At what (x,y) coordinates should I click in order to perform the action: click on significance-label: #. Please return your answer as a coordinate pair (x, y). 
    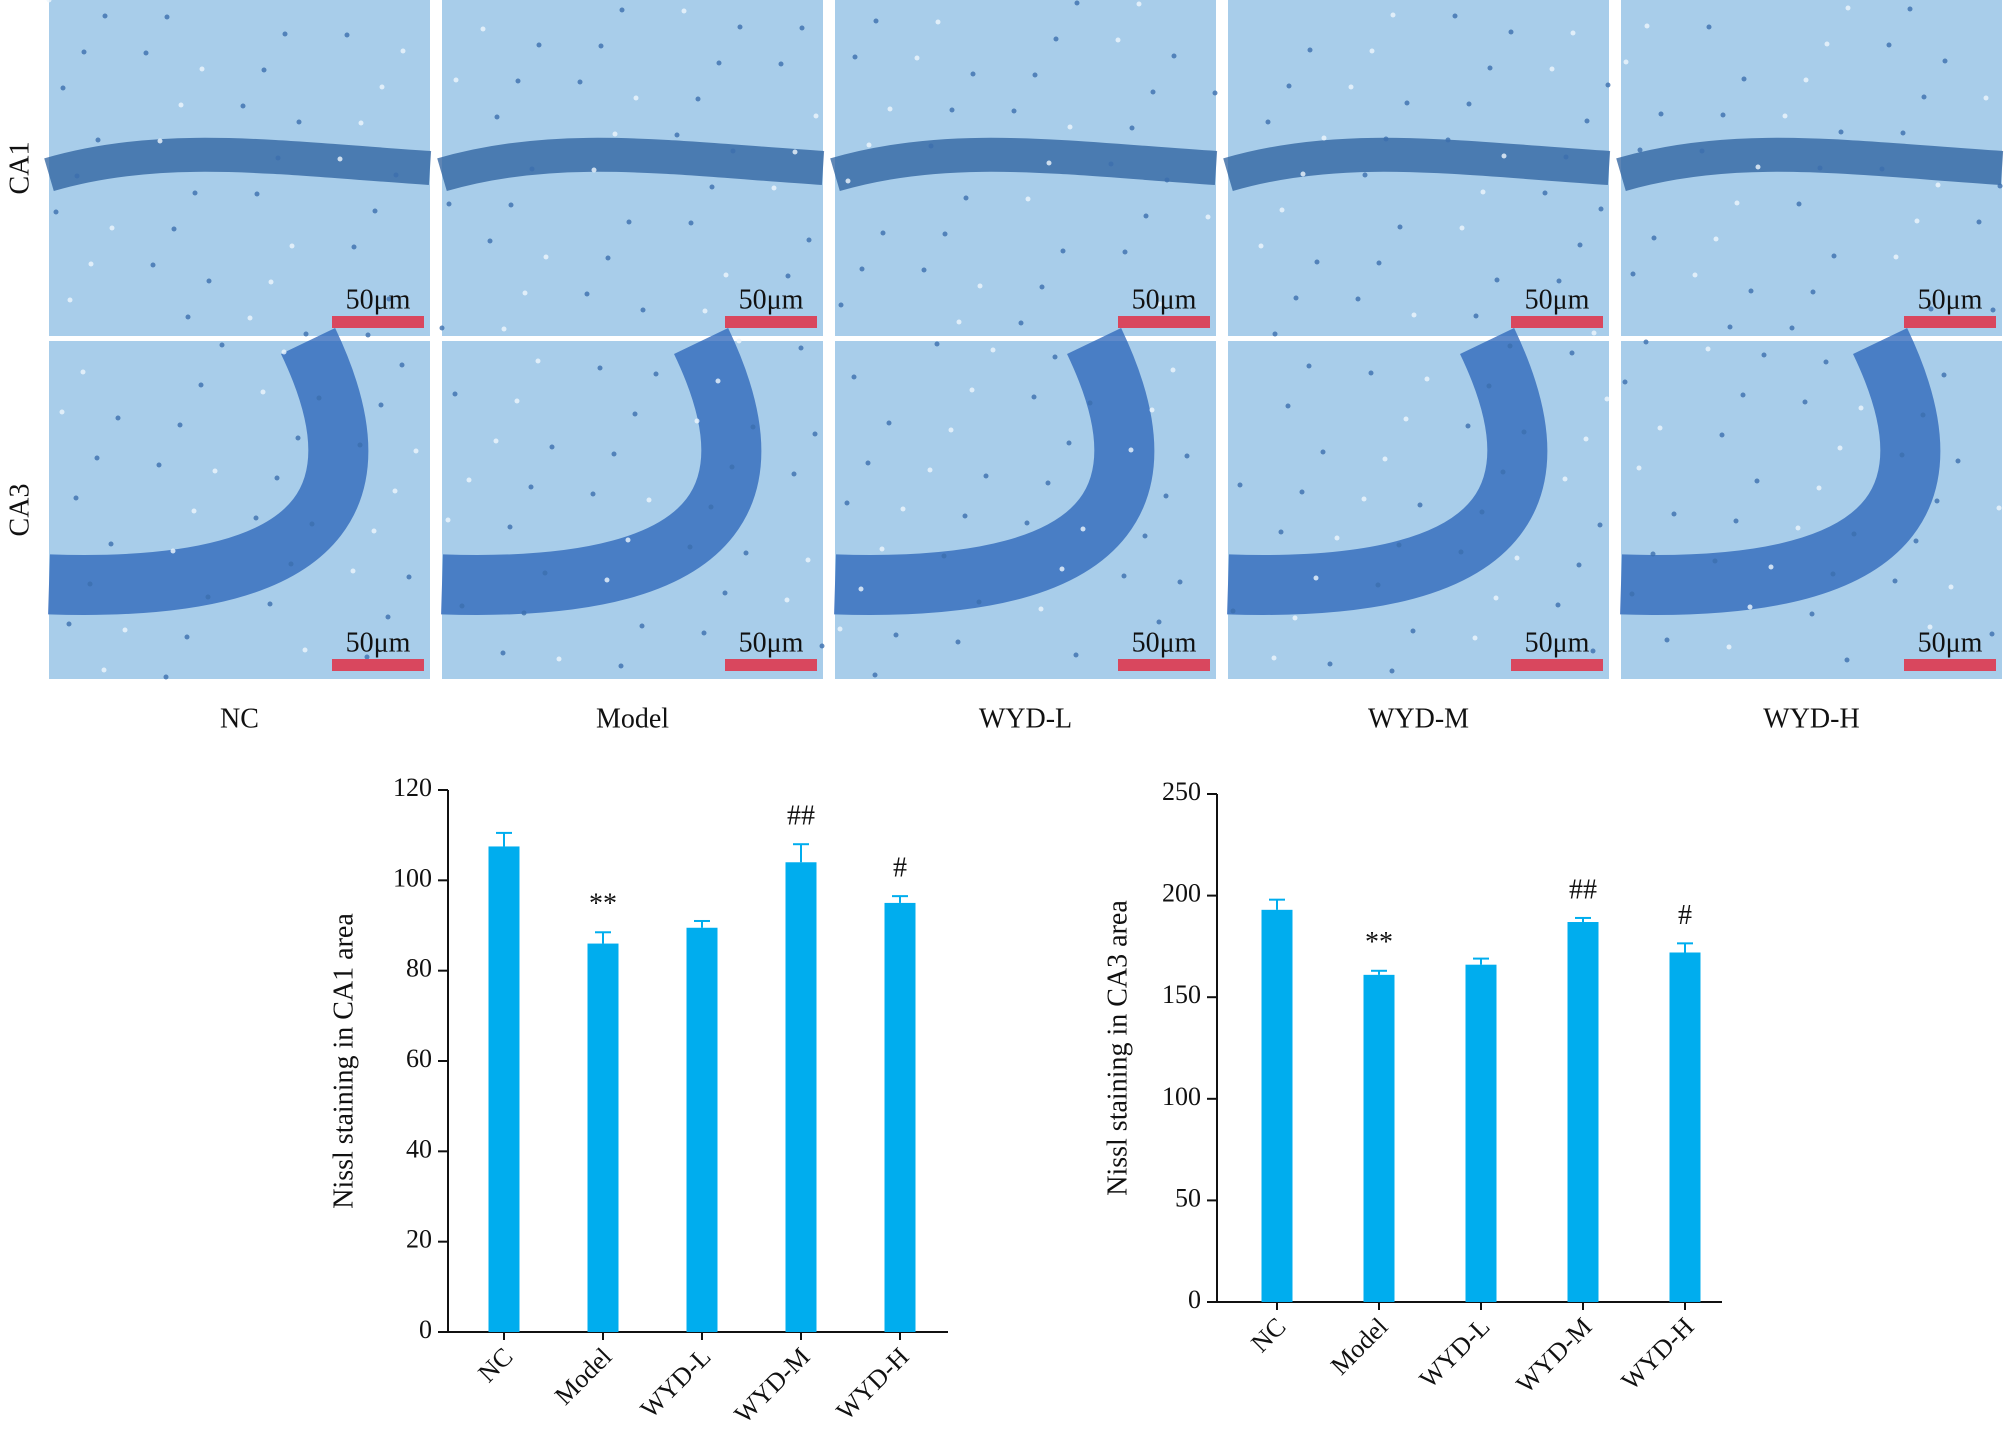
    Looking at the image, I should click on (900, 868).